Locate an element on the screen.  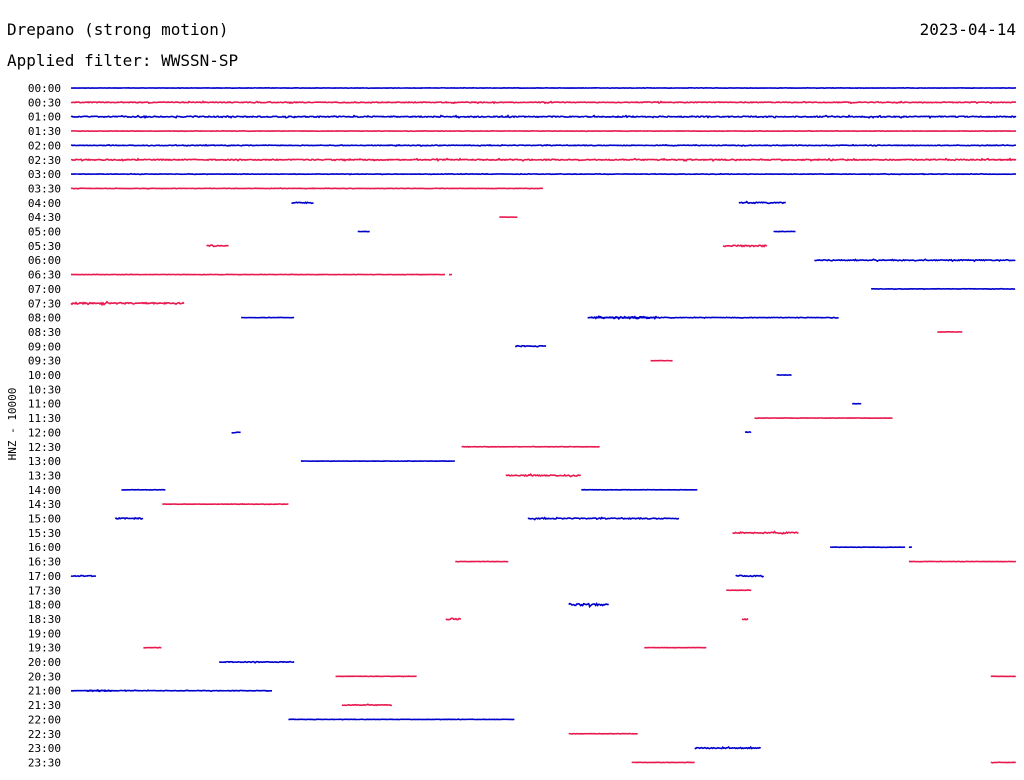
row-time-label: 22:30 is located at coordinates (44, 734).